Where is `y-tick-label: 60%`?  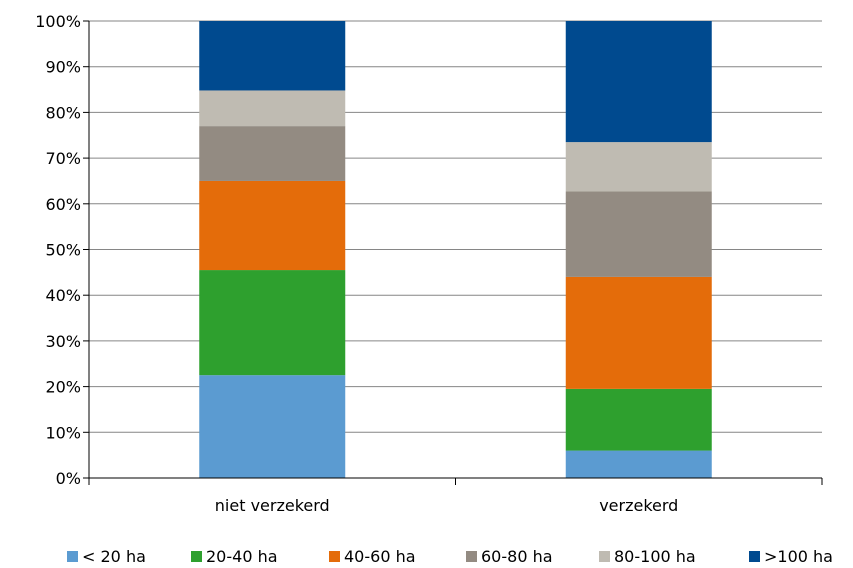
y-tick-label: 60% is located at coordinates (63, 204).